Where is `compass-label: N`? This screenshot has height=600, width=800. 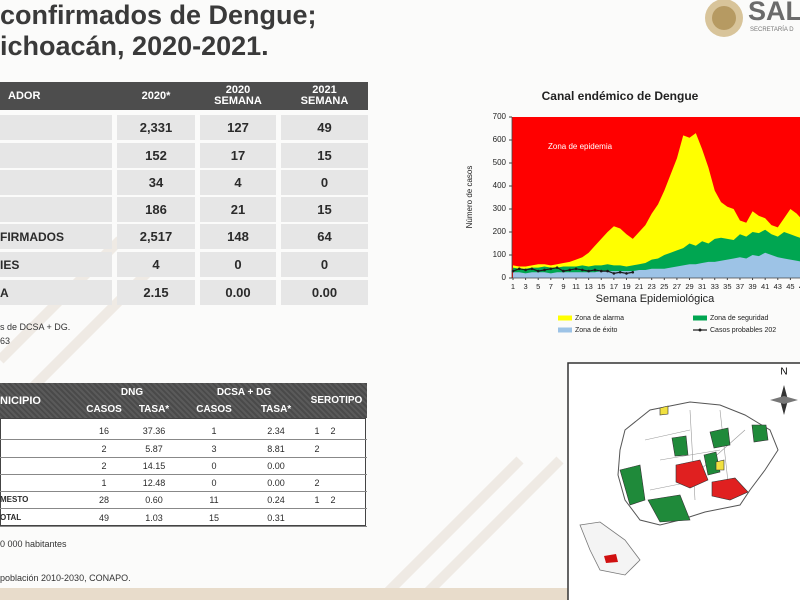
compass-label: N is located at coordinates (783, 372).